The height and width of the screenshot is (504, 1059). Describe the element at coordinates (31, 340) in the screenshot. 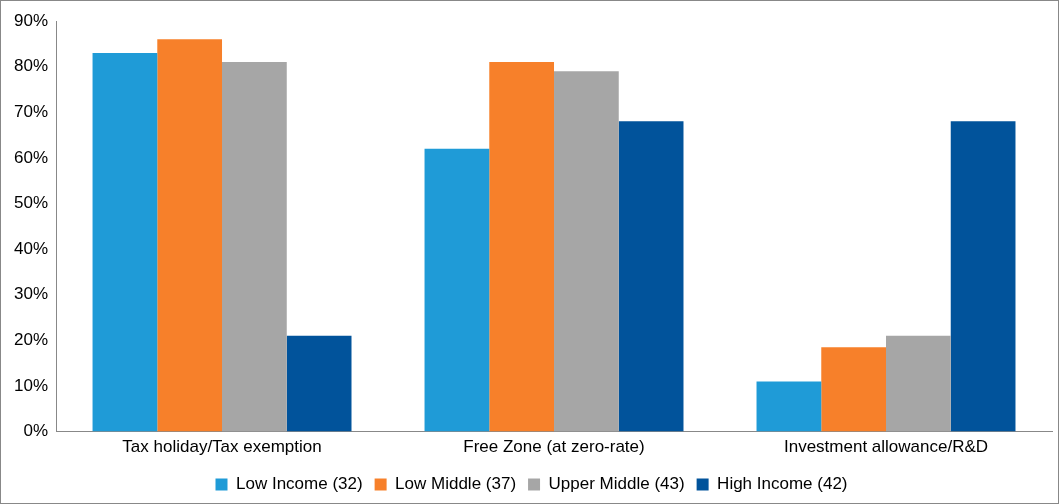

I see `y-tick-label: 20%` at that location.